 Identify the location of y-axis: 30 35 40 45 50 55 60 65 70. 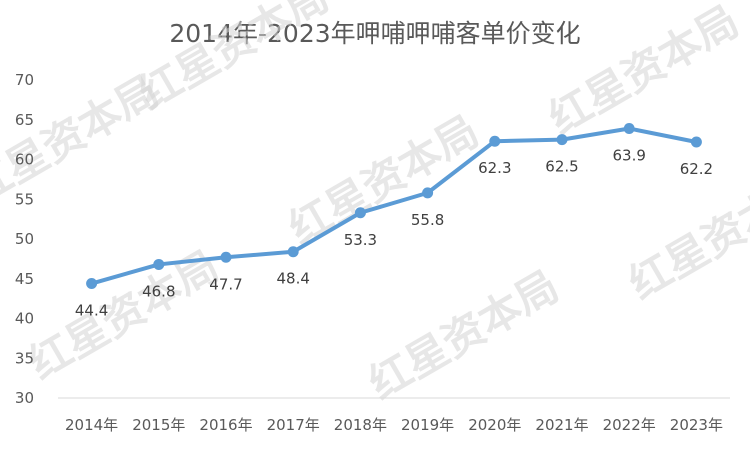
(24, 239).